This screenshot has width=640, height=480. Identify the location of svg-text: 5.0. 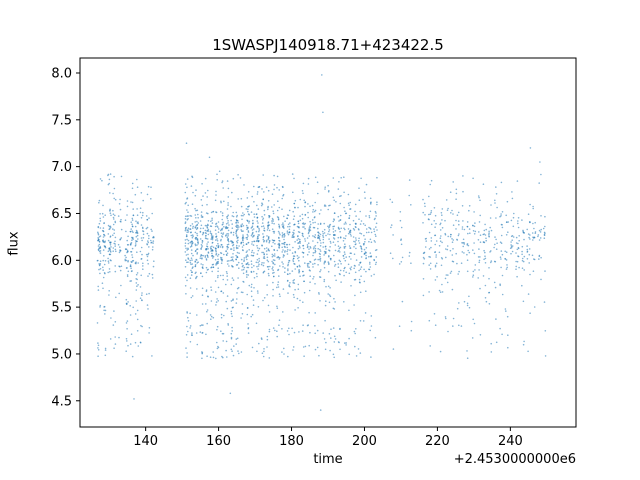
(61, 354).